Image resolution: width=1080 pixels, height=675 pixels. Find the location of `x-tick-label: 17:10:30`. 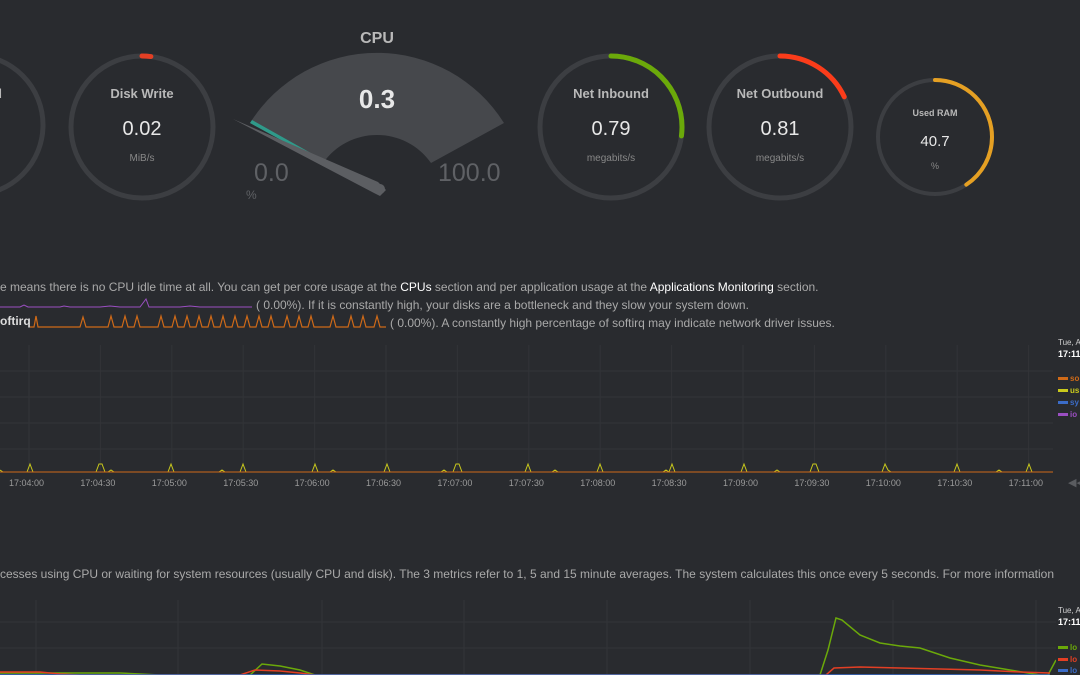

x-tick-label: 17:10:30 is located at coordinates (955, 483).